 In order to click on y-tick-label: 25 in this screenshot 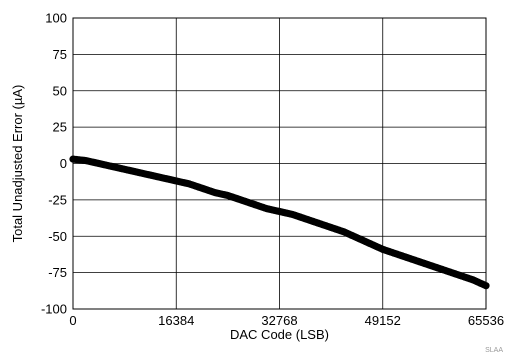, I will do `click(60, 127)`.